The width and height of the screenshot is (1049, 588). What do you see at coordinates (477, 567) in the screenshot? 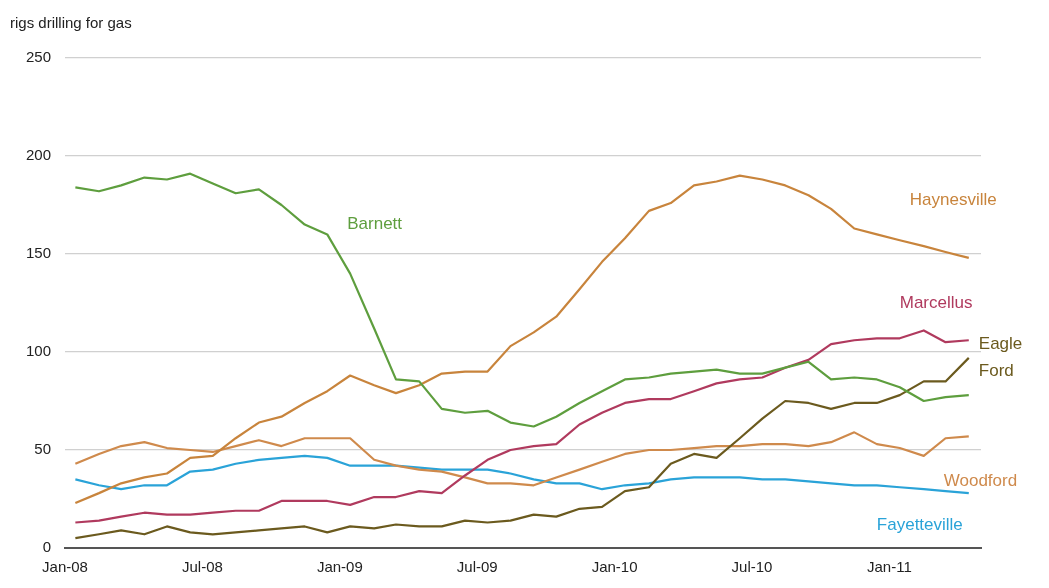
I see `x-tick-label: Jul-09` at bounding box center [477, 567].